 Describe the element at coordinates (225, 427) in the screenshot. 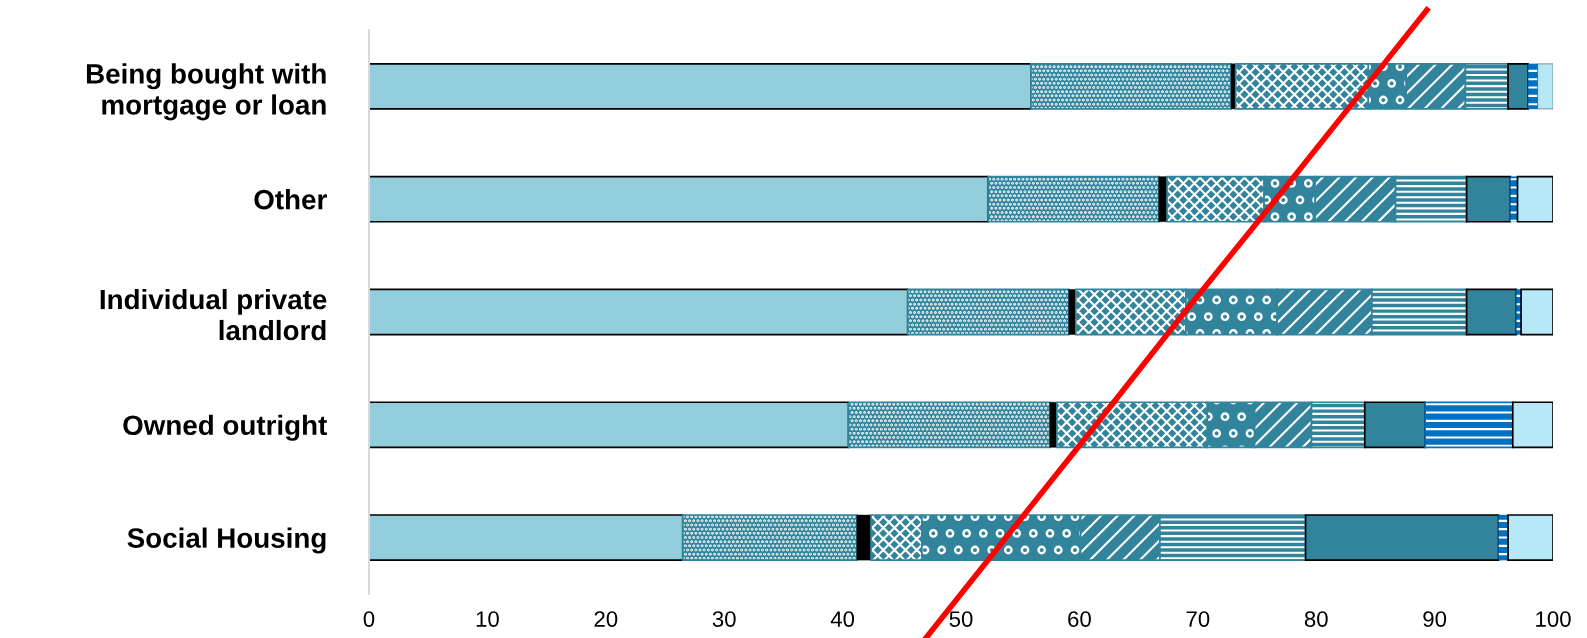

I see `y-tick-label: Owned outright` at that location.